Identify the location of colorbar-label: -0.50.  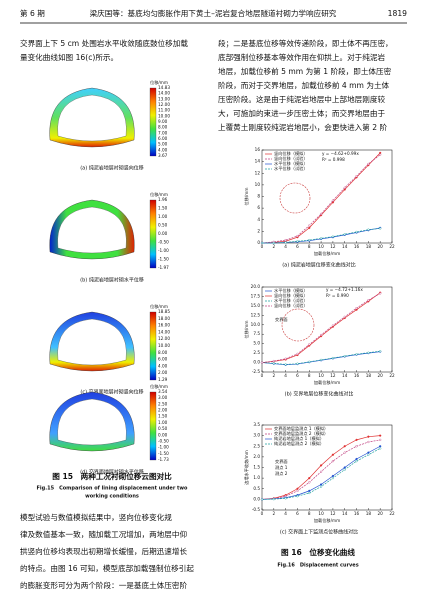
(163, 242).